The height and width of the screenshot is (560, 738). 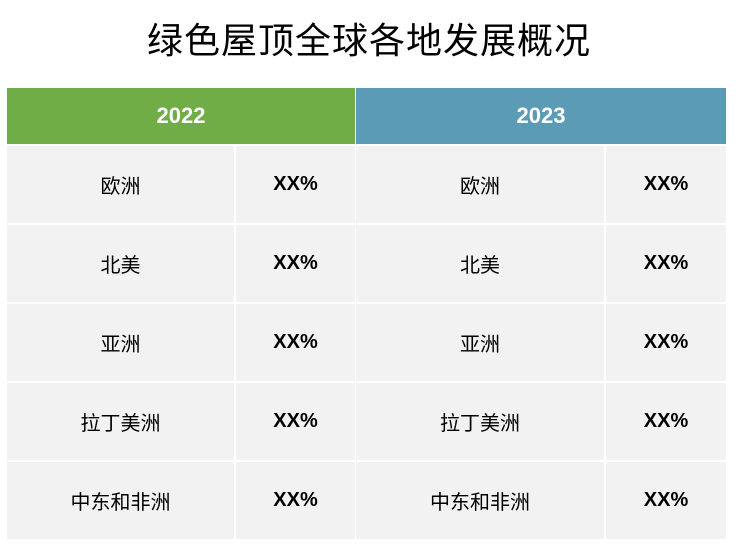 I want to click on year-header-2023: 2023, so click(x=541, y=116).